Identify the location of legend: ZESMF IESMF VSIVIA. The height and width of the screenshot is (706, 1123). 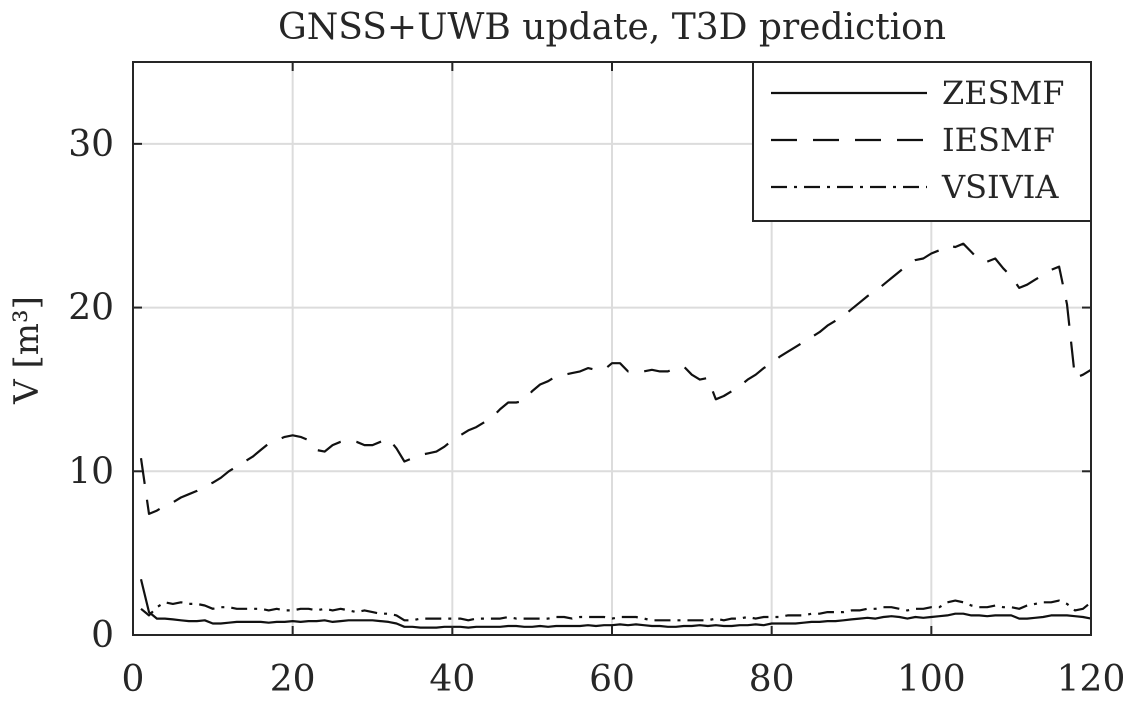
(922, 141).